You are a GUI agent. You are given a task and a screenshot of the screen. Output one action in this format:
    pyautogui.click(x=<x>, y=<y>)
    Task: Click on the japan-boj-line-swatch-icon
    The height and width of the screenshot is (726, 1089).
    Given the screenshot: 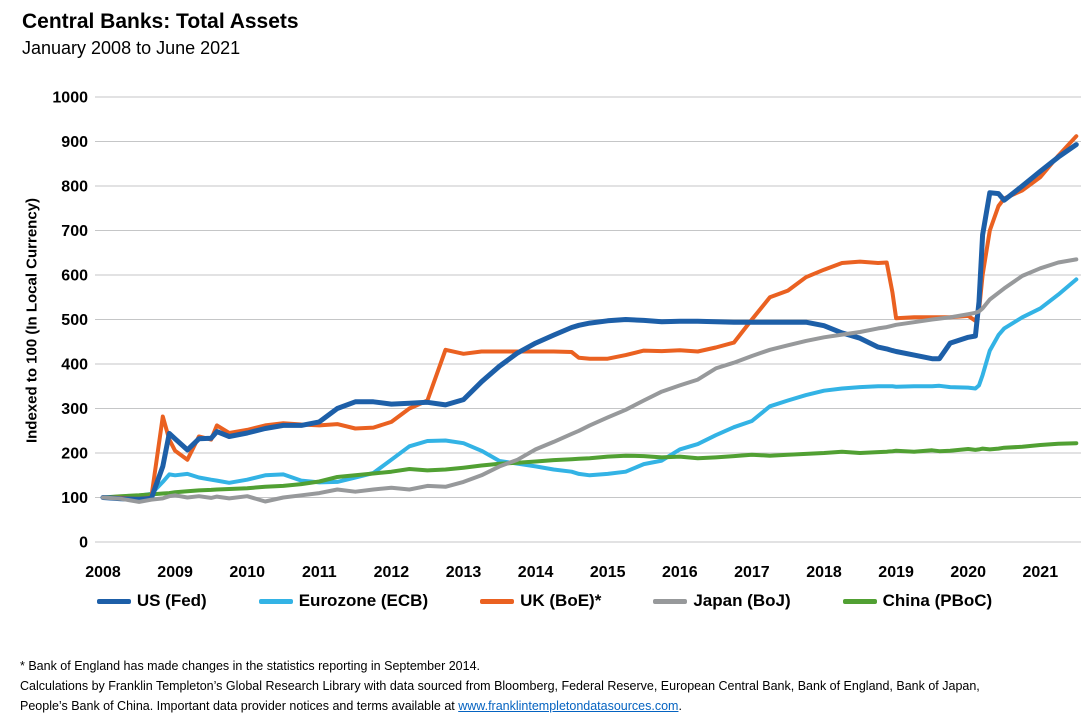 What is the action you would take?
    pyautogui.click(x=670, y=601)
    